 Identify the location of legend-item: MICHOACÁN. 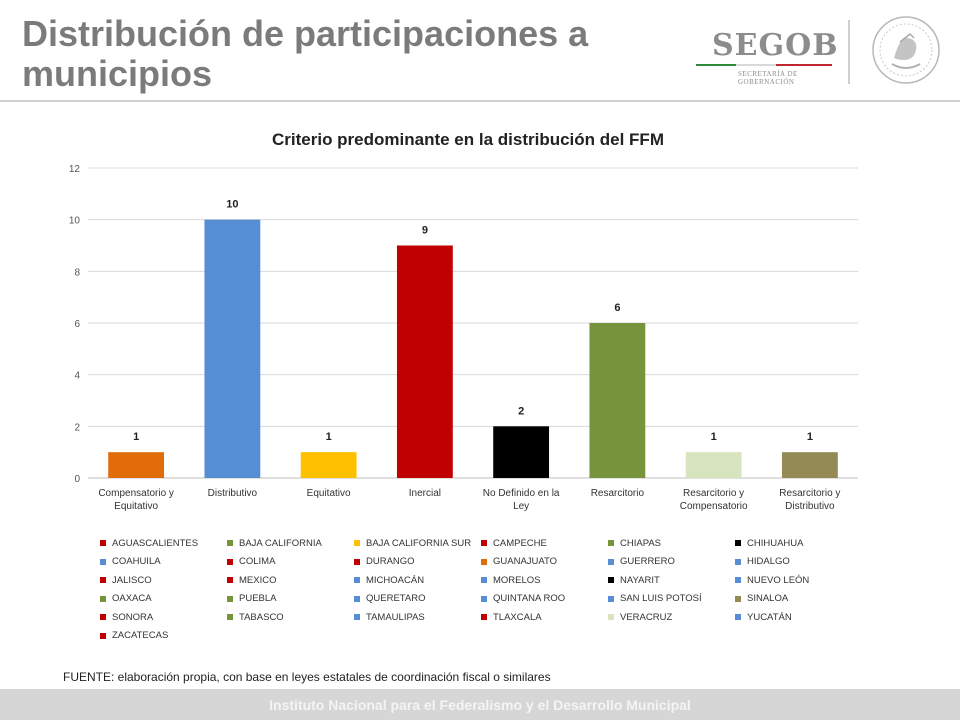
(389, 580).